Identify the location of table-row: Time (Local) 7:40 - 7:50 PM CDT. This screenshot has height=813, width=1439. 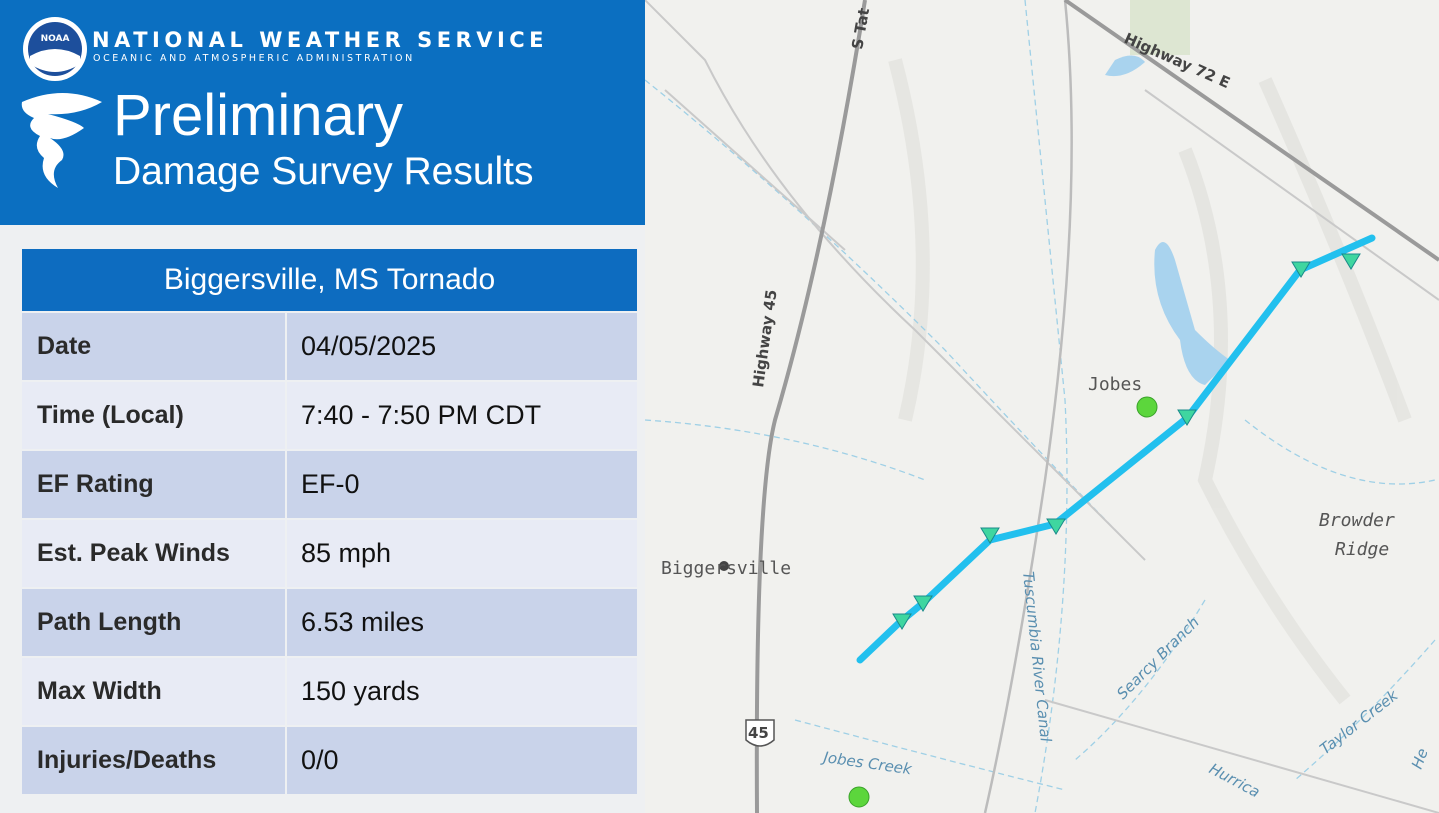
(329, 415).